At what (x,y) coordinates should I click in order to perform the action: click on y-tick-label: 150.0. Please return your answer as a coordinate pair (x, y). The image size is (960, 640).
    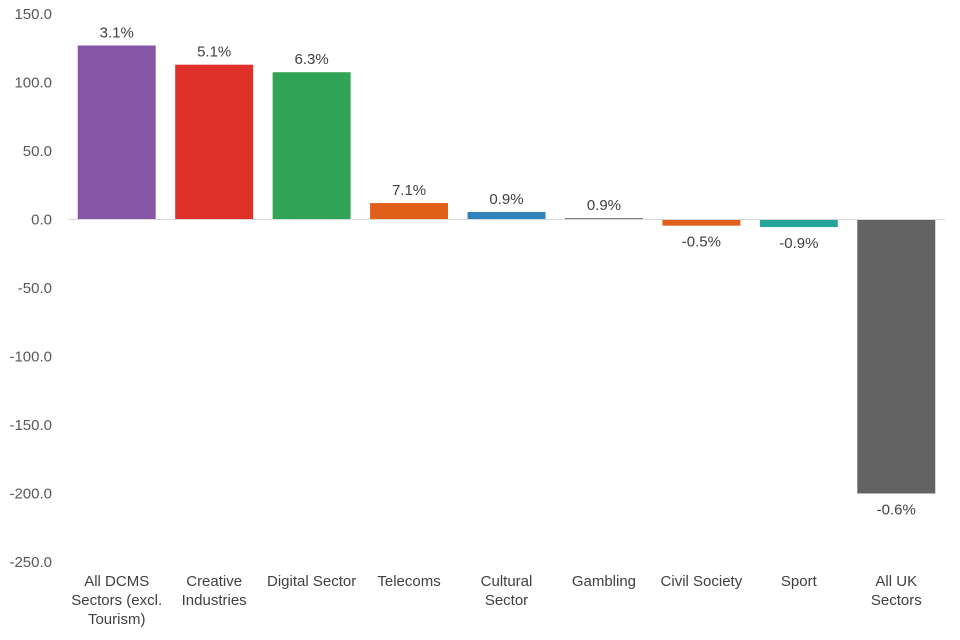
    Looking at the image, I should click on (33, 14).